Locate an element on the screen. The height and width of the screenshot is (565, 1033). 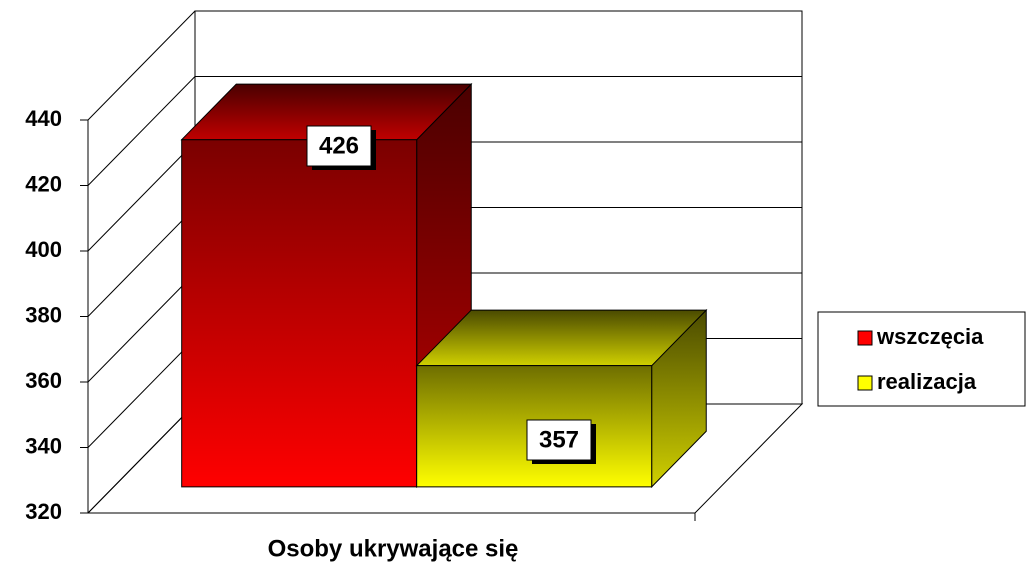
y-tick-label: 360 is located at coordinates (43, 380).